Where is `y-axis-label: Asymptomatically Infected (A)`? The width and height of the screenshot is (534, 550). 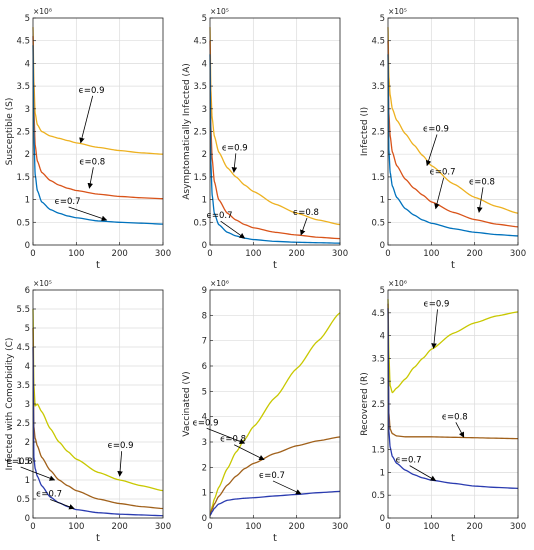
y-axis-label: Asymptomatically Infected (A) is located at coordinates (187, 131).